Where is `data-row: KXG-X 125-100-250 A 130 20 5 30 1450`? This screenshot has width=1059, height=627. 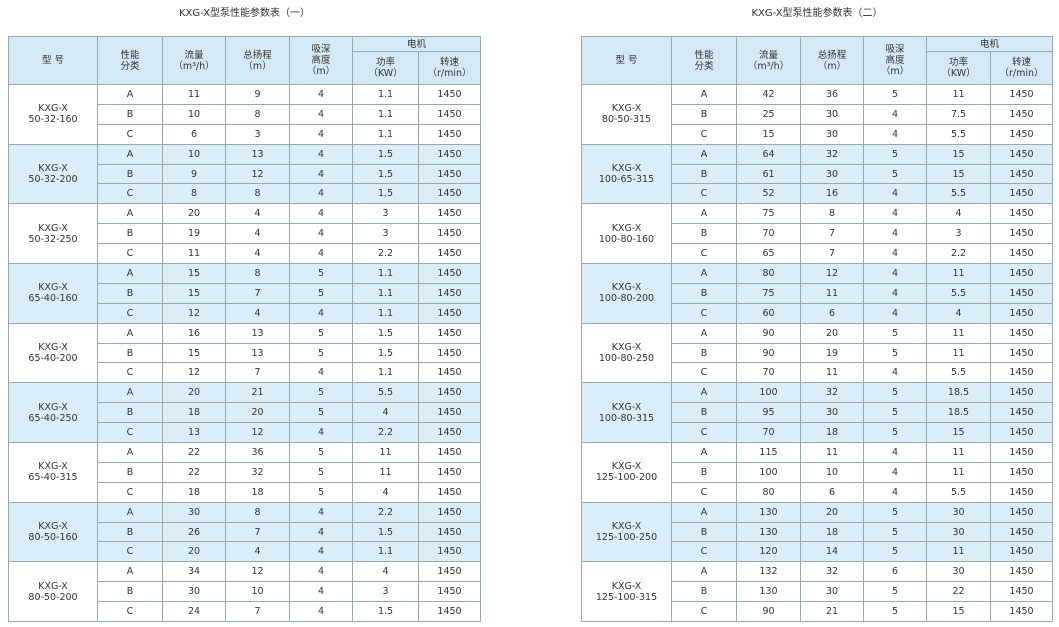 data-row: KXG-X 125-100-250 A 130 20 5 30 1450 is located at coordinates (817, 532).